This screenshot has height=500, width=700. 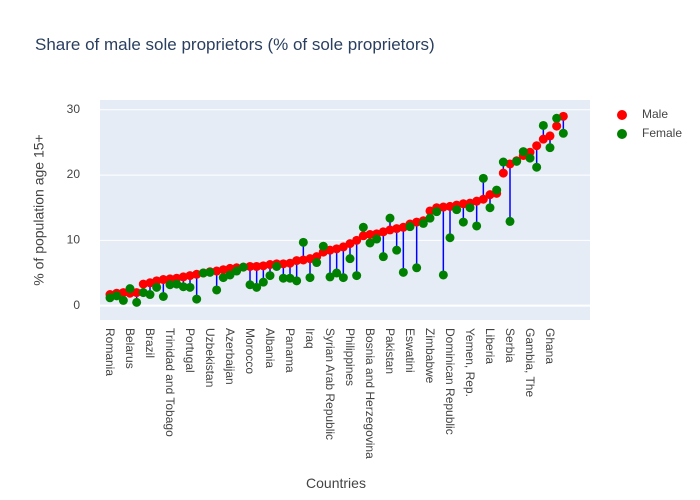 What do you see at coordinates (76, 305) in the screenshot?
I see `y-tick-label: 0` at bounding box center [76, 305].